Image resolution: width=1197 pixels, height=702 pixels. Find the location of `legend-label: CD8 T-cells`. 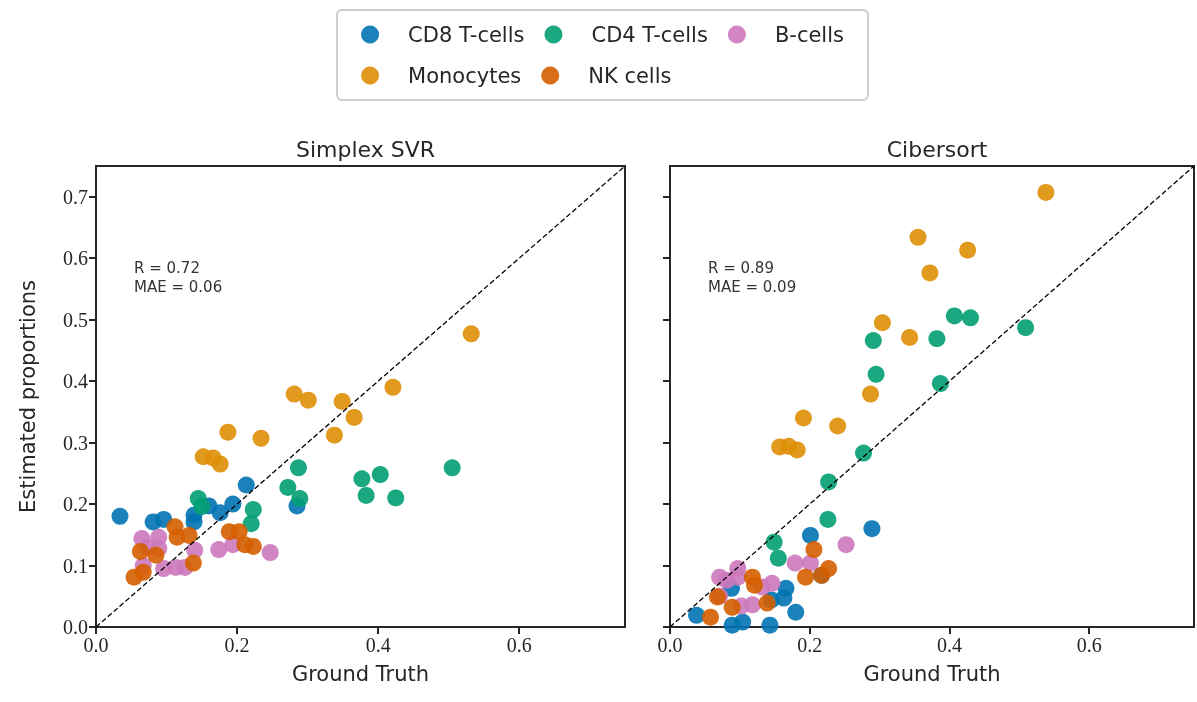

legend-label: CD8 T-cells is located at coordinates (466, 34).